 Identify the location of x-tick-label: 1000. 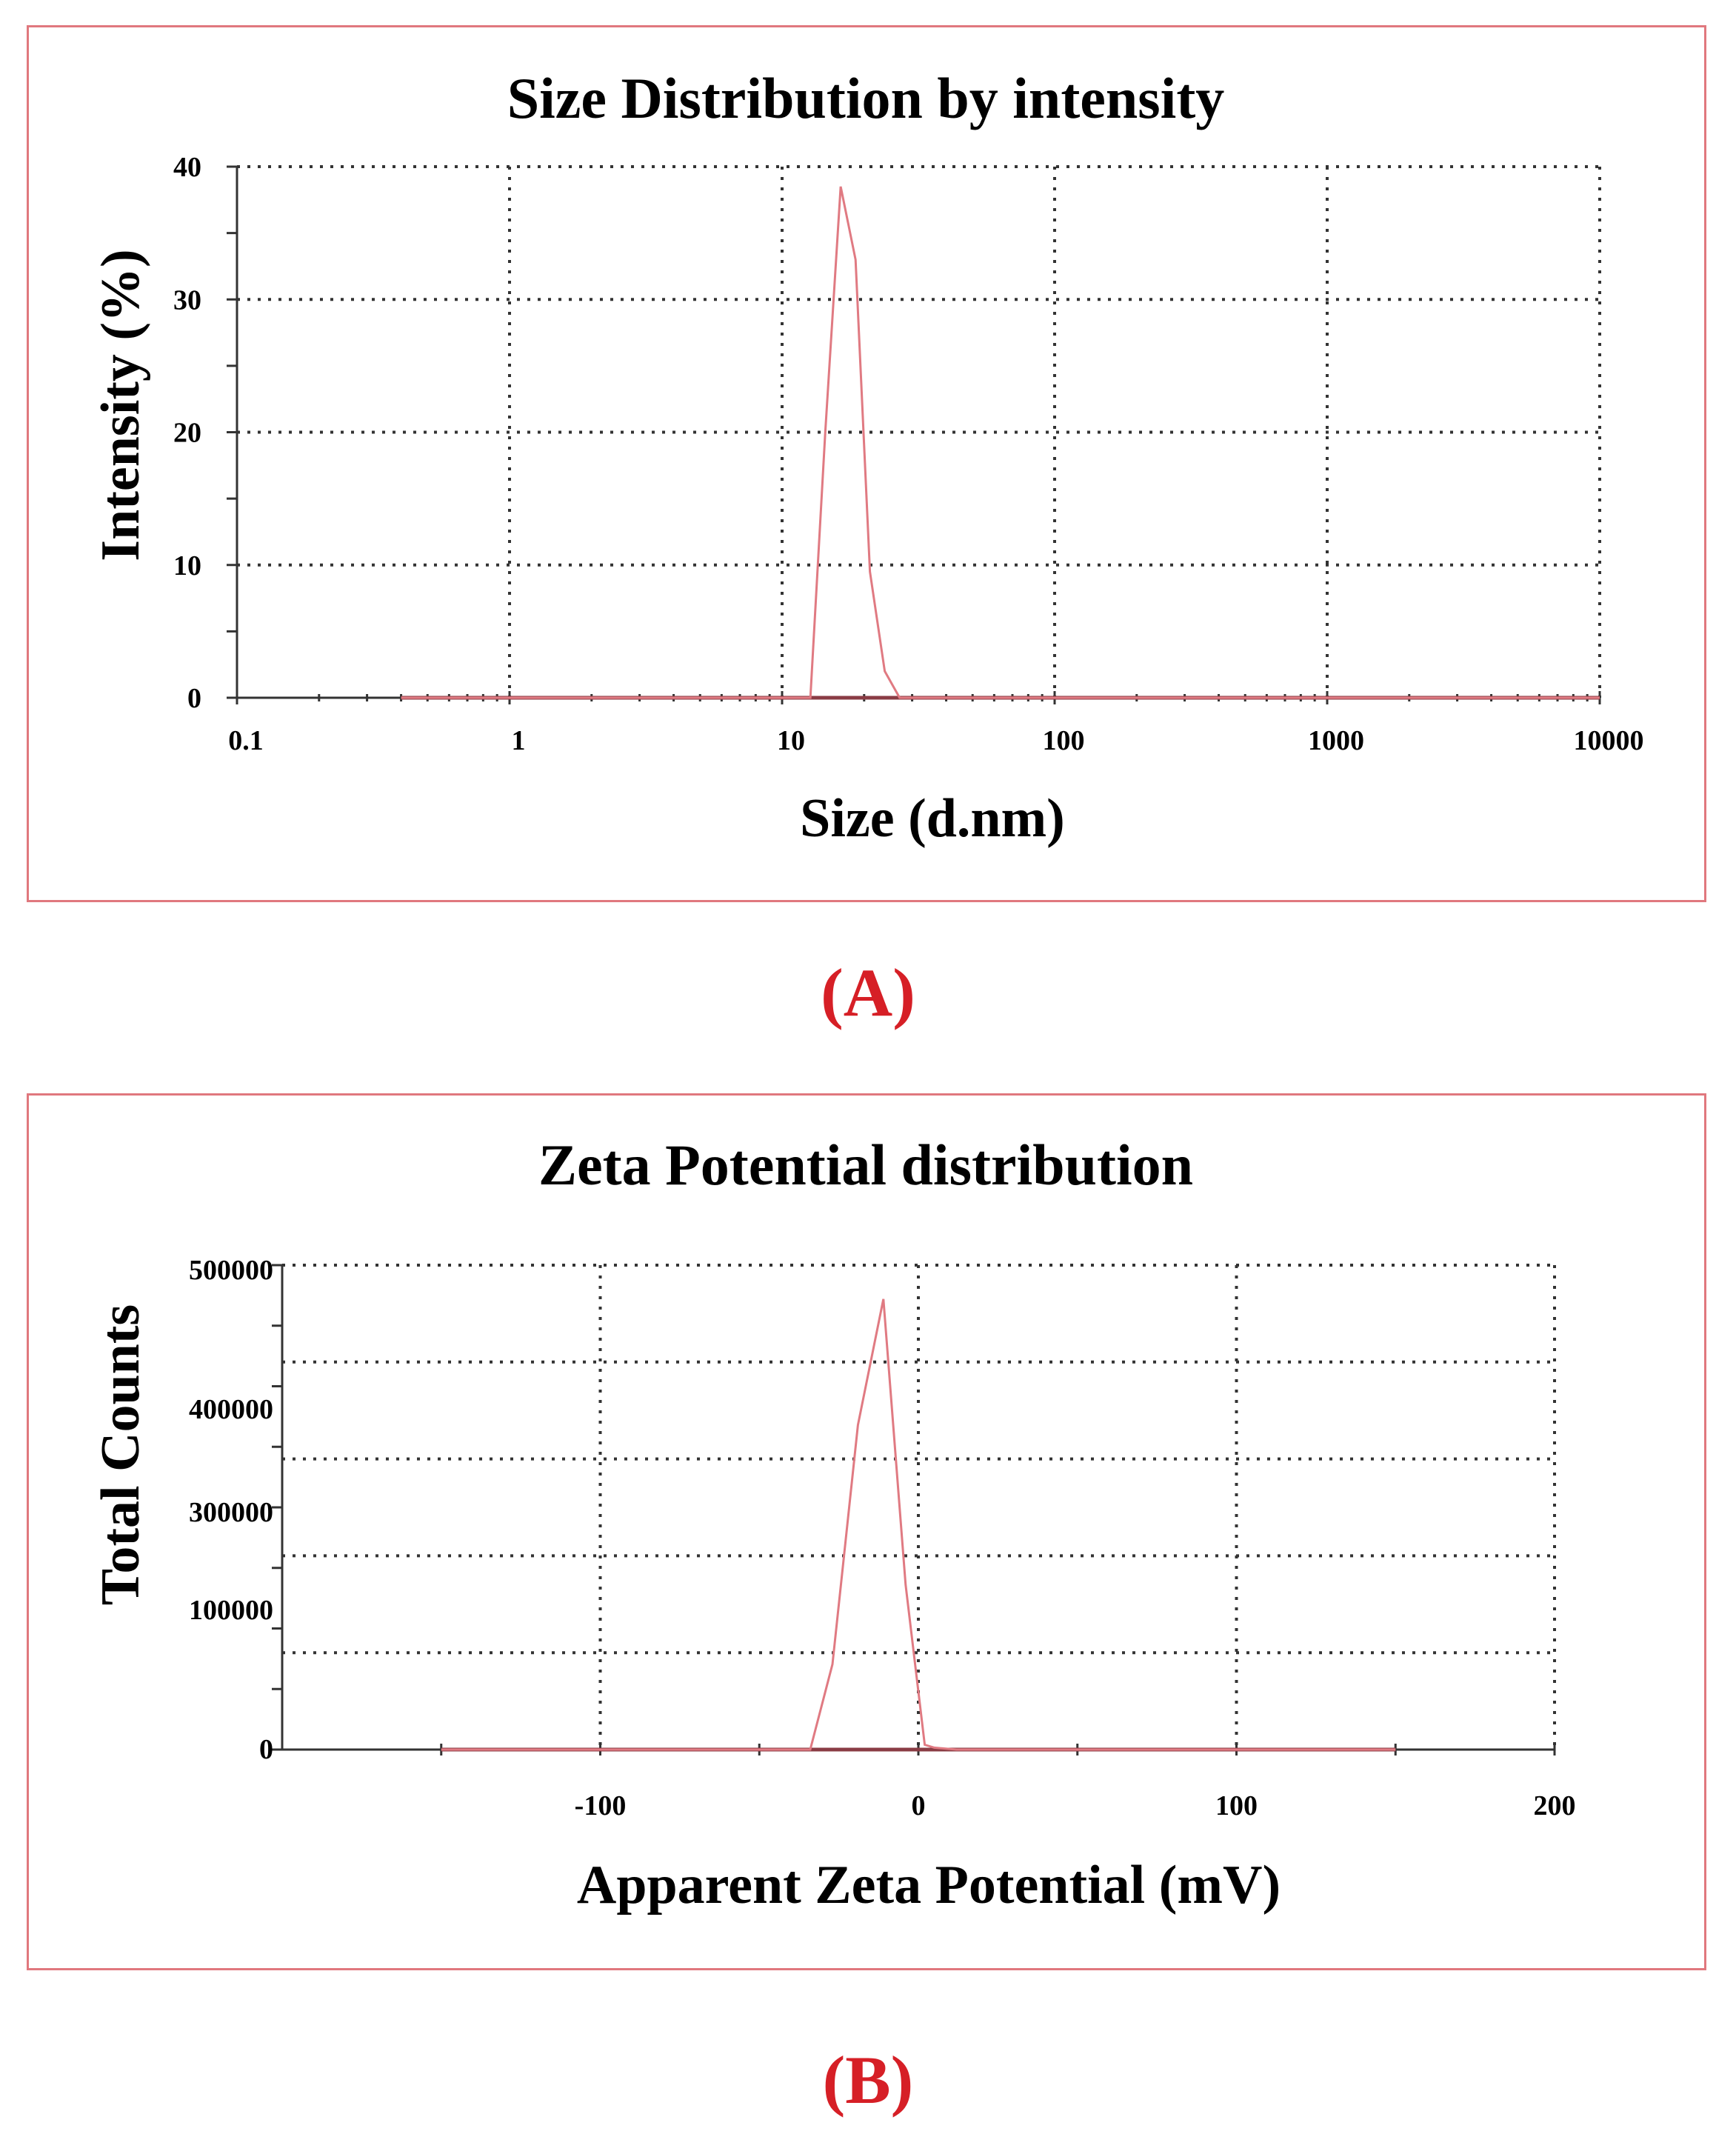
(1336, 740).